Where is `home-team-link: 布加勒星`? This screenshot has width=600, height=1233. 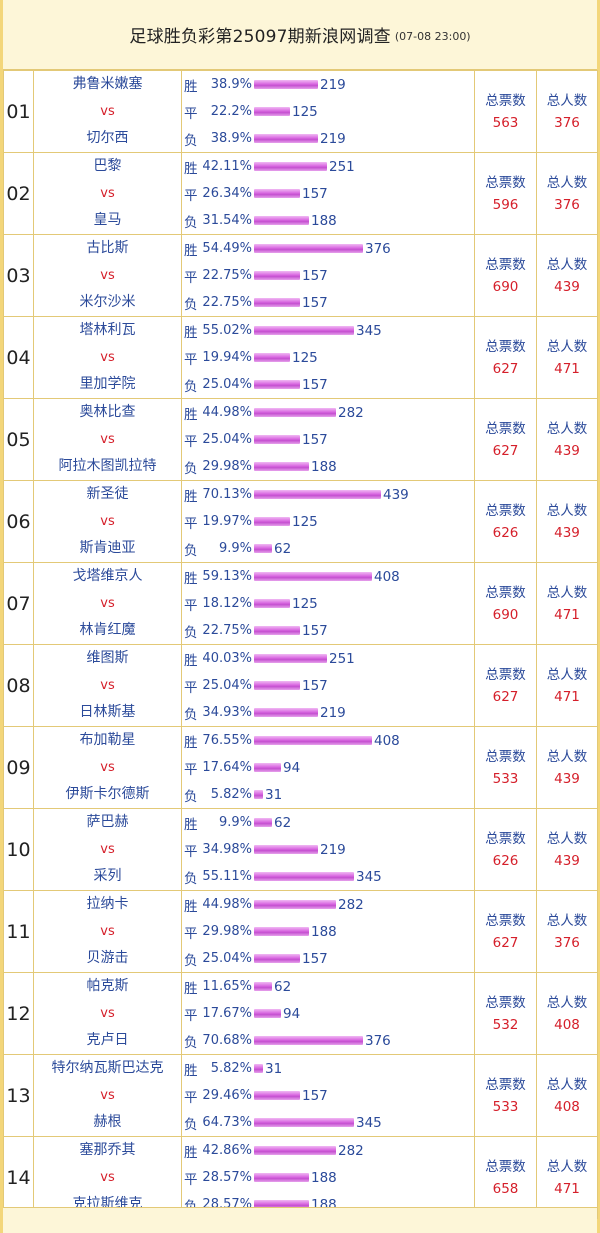 home-team-link: 布加勒星 is located at coordinates (107, 740).